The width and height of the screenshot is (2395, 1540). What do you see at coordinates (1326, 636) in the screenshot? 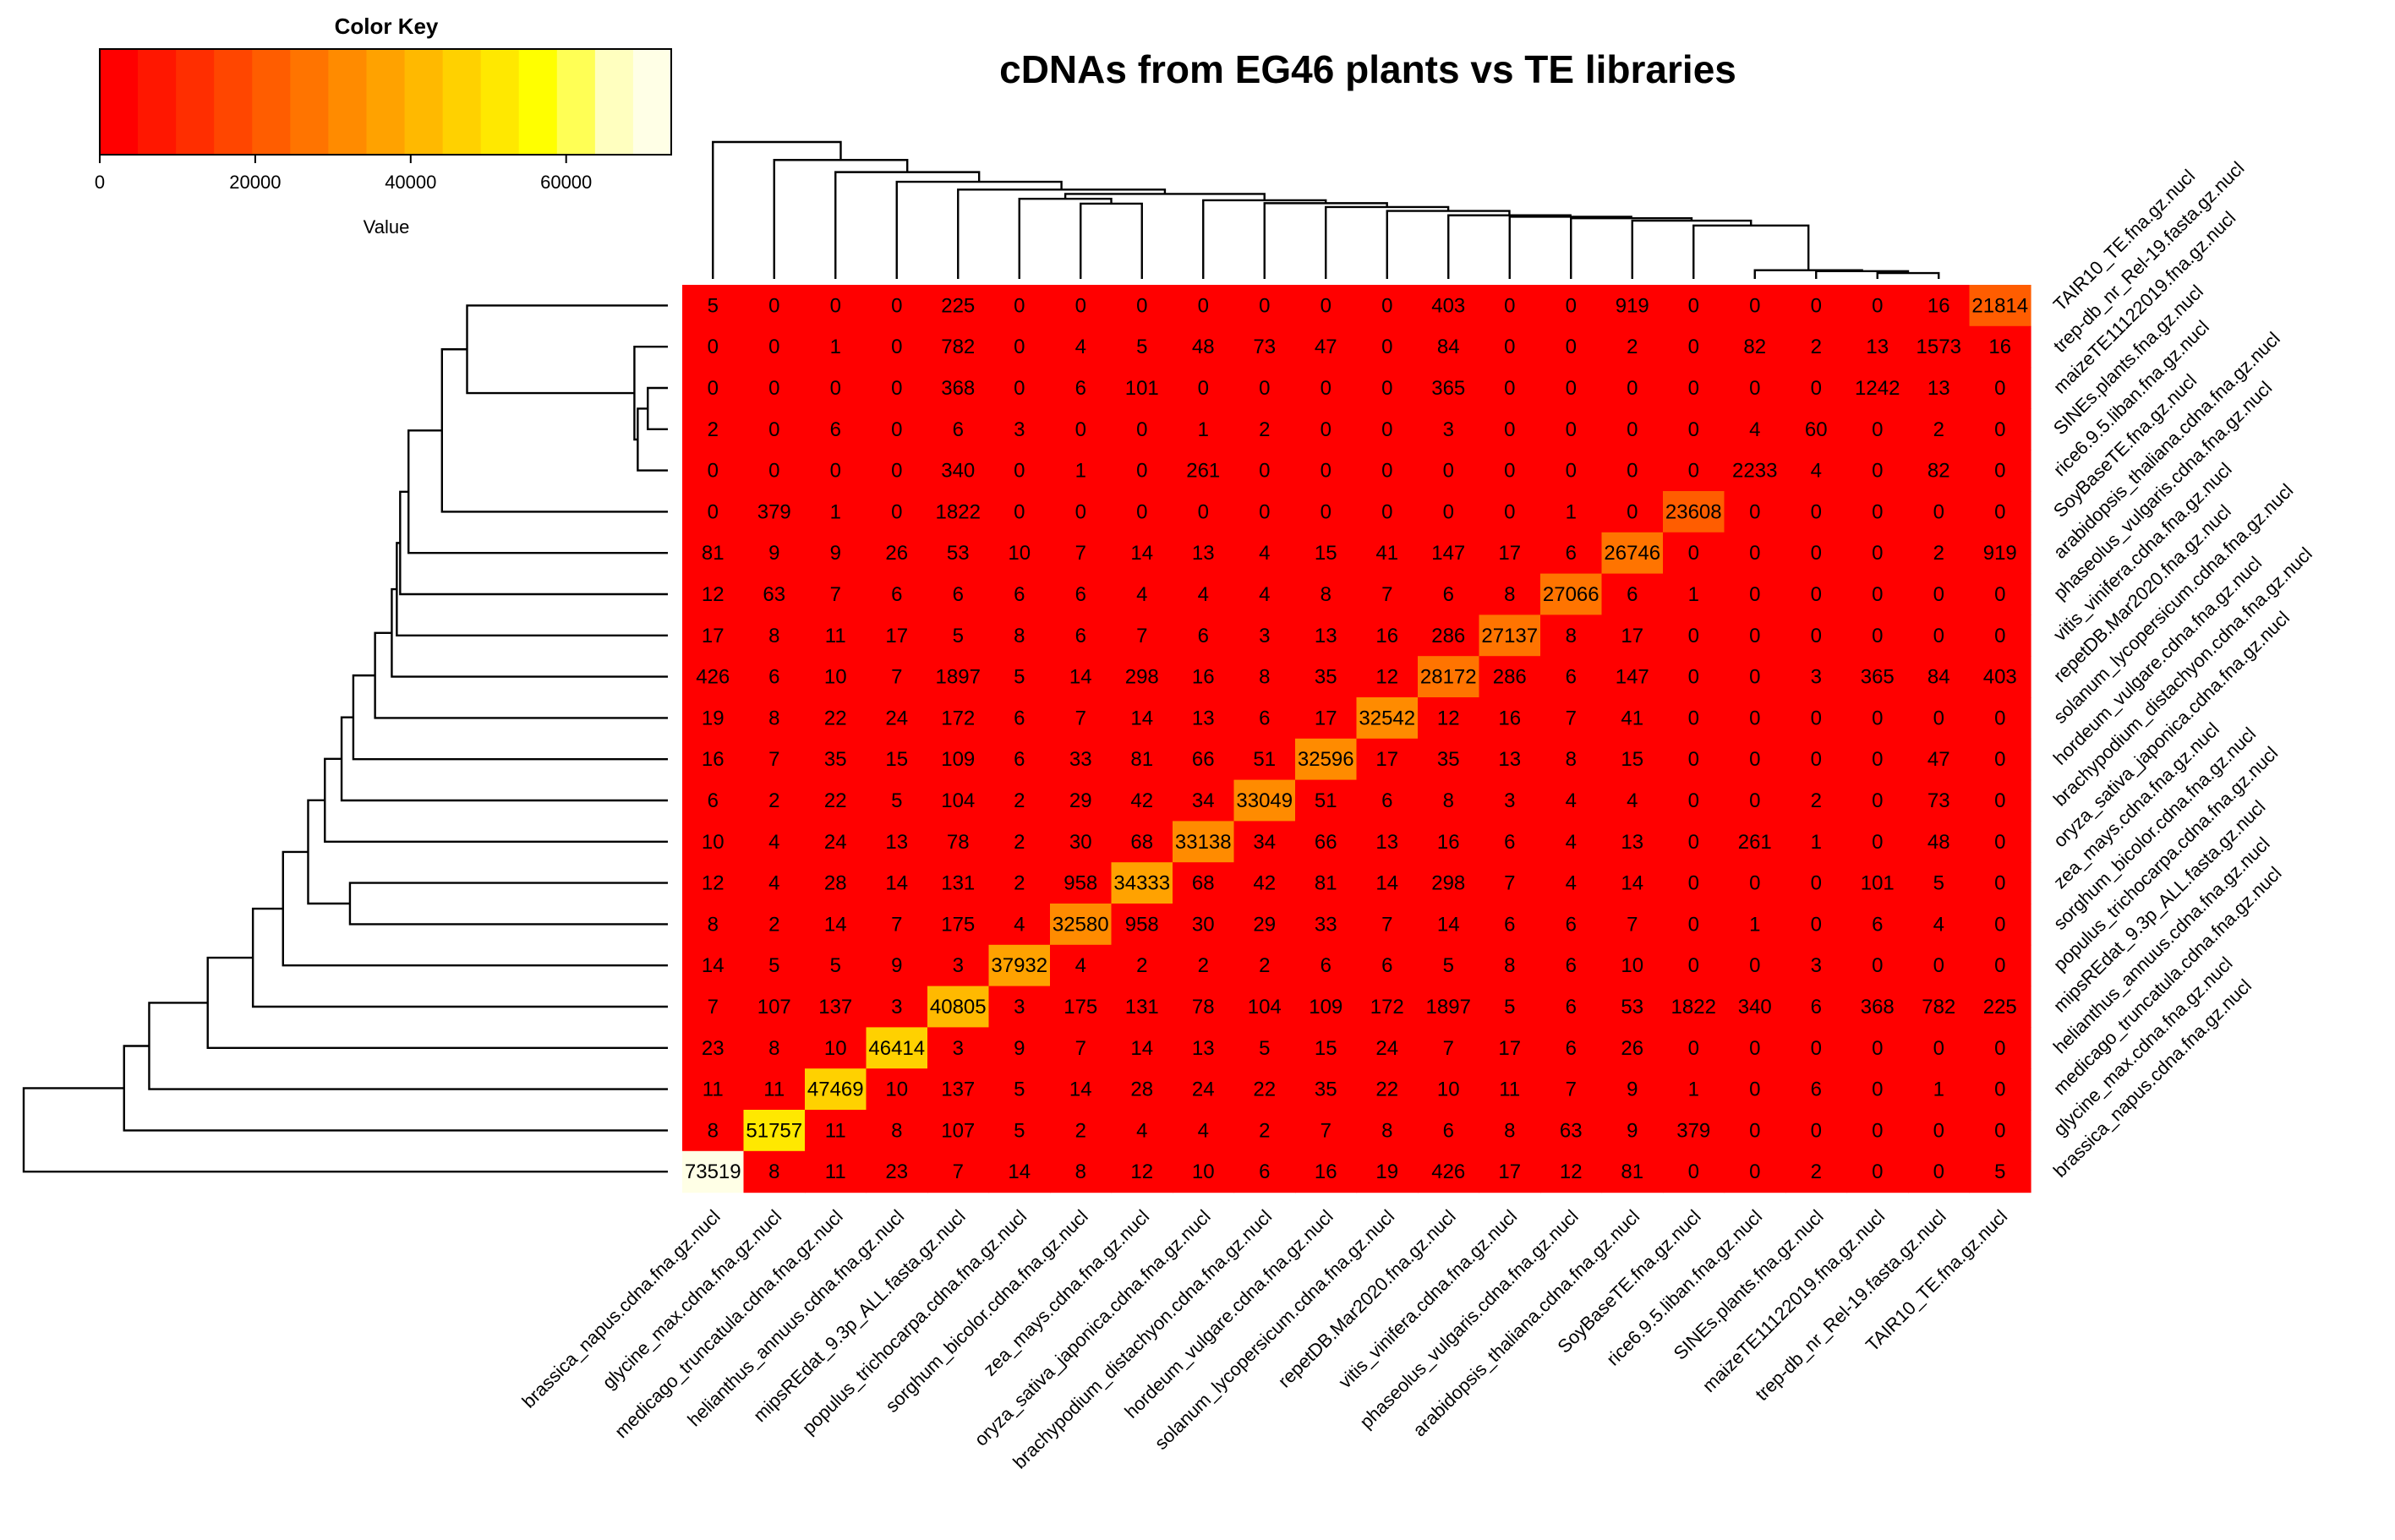
I see `cell-value-label: 13` at bounding box center [1326, 636].